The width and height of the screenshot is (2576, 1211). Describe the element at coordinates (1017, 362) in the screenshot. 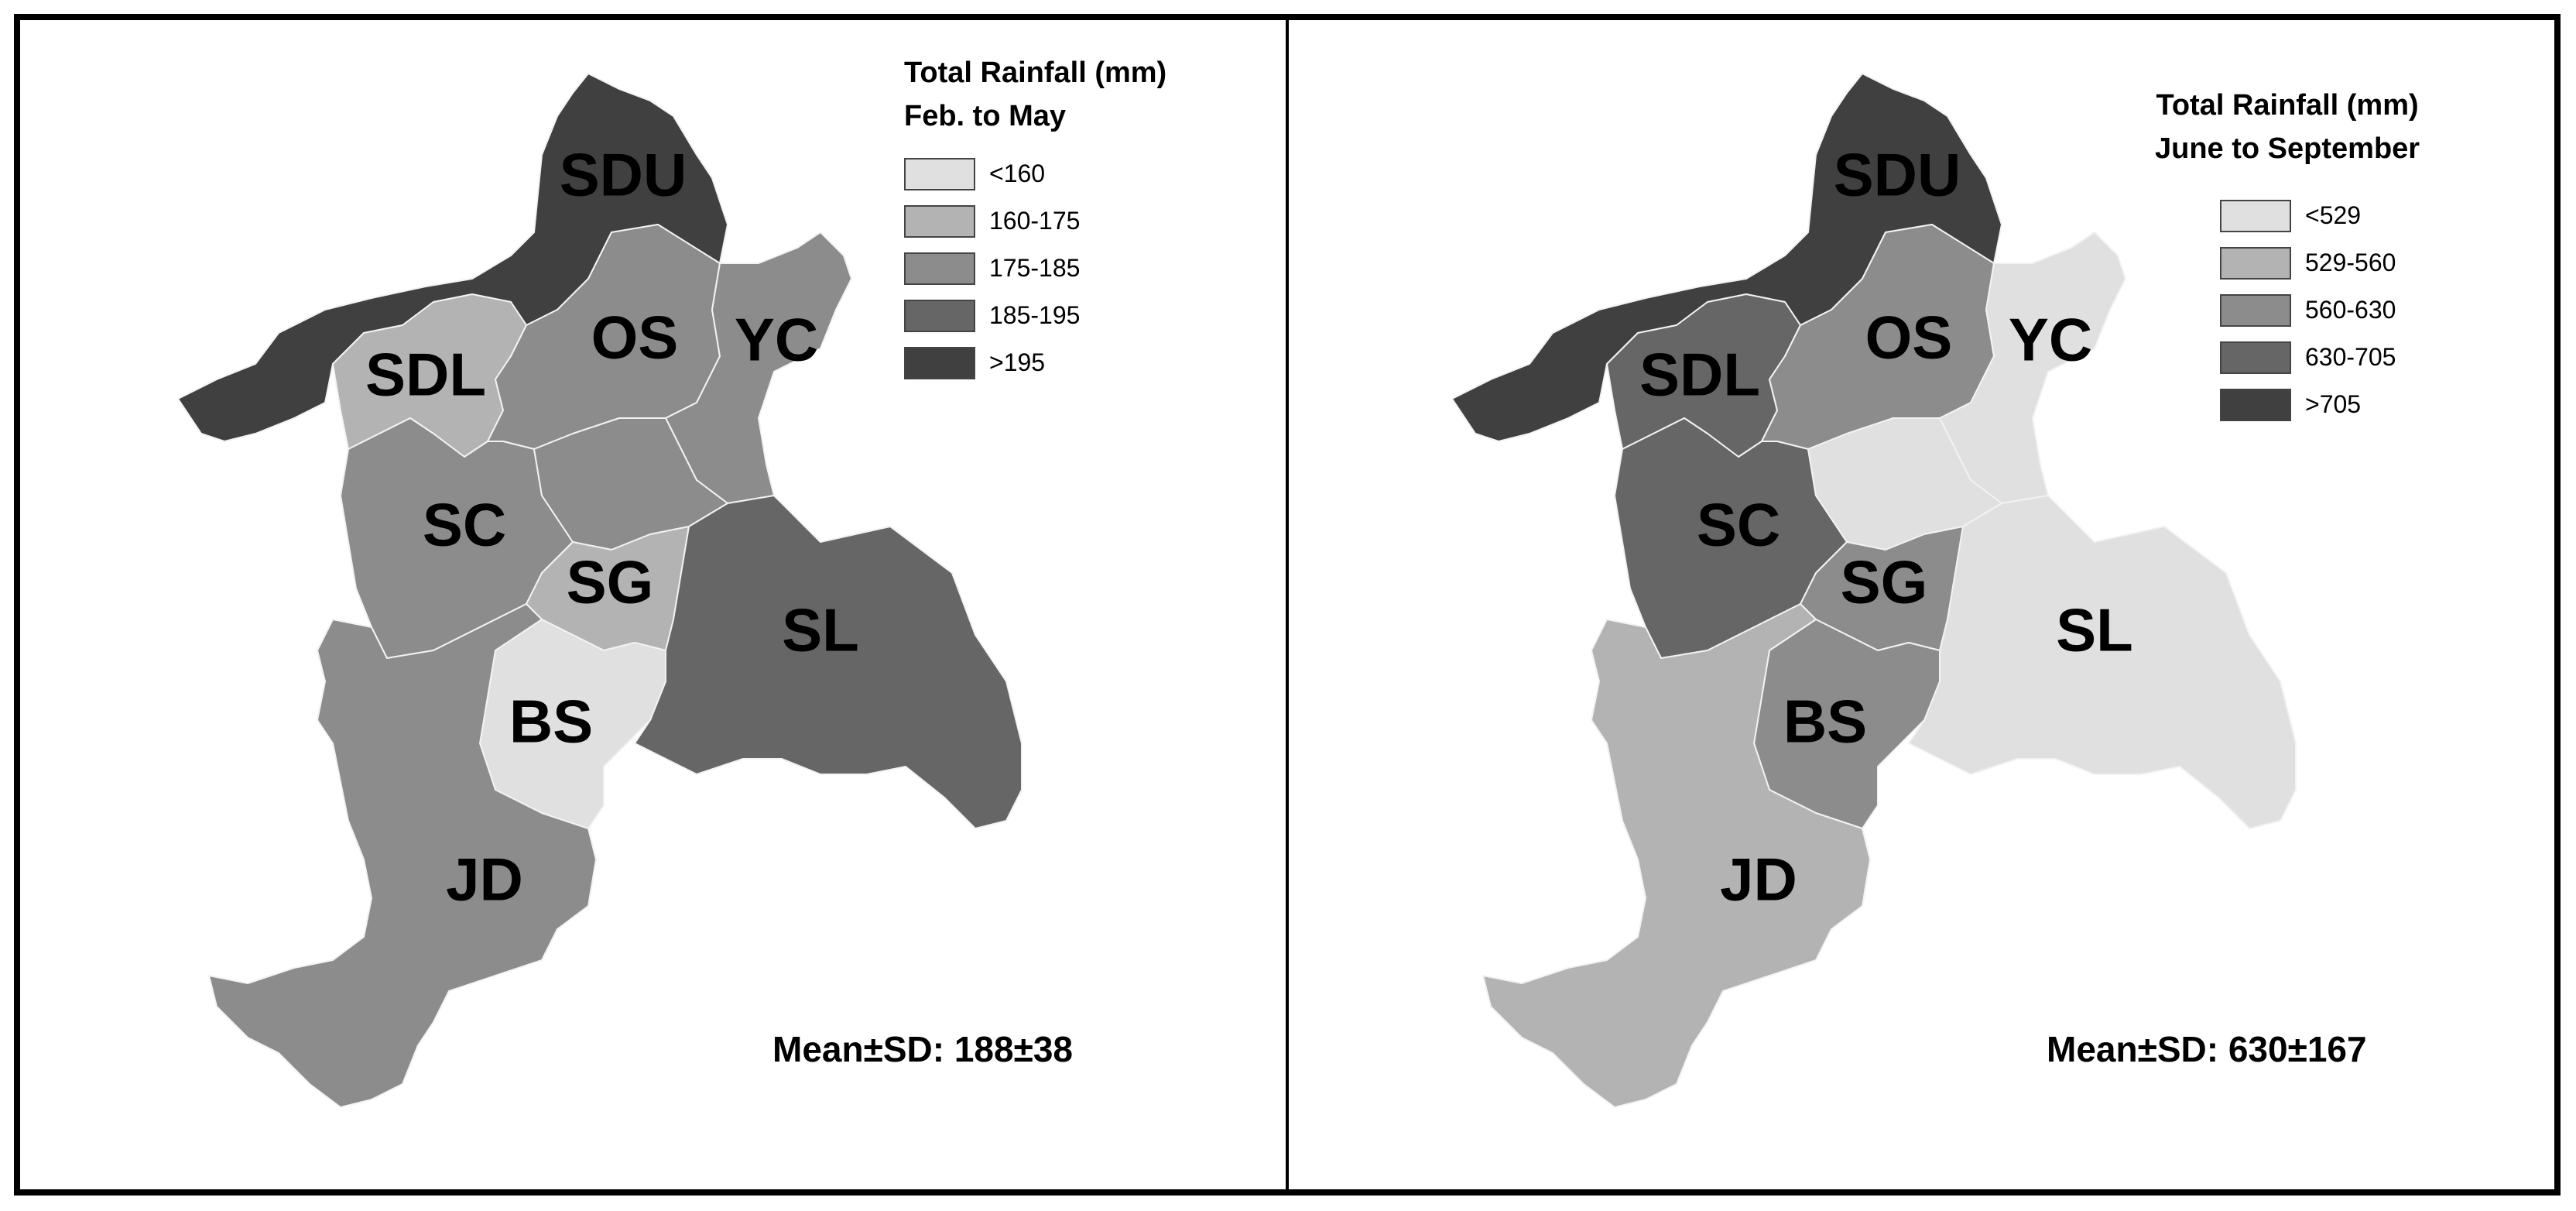

I see `legend-label: >195` at that location.